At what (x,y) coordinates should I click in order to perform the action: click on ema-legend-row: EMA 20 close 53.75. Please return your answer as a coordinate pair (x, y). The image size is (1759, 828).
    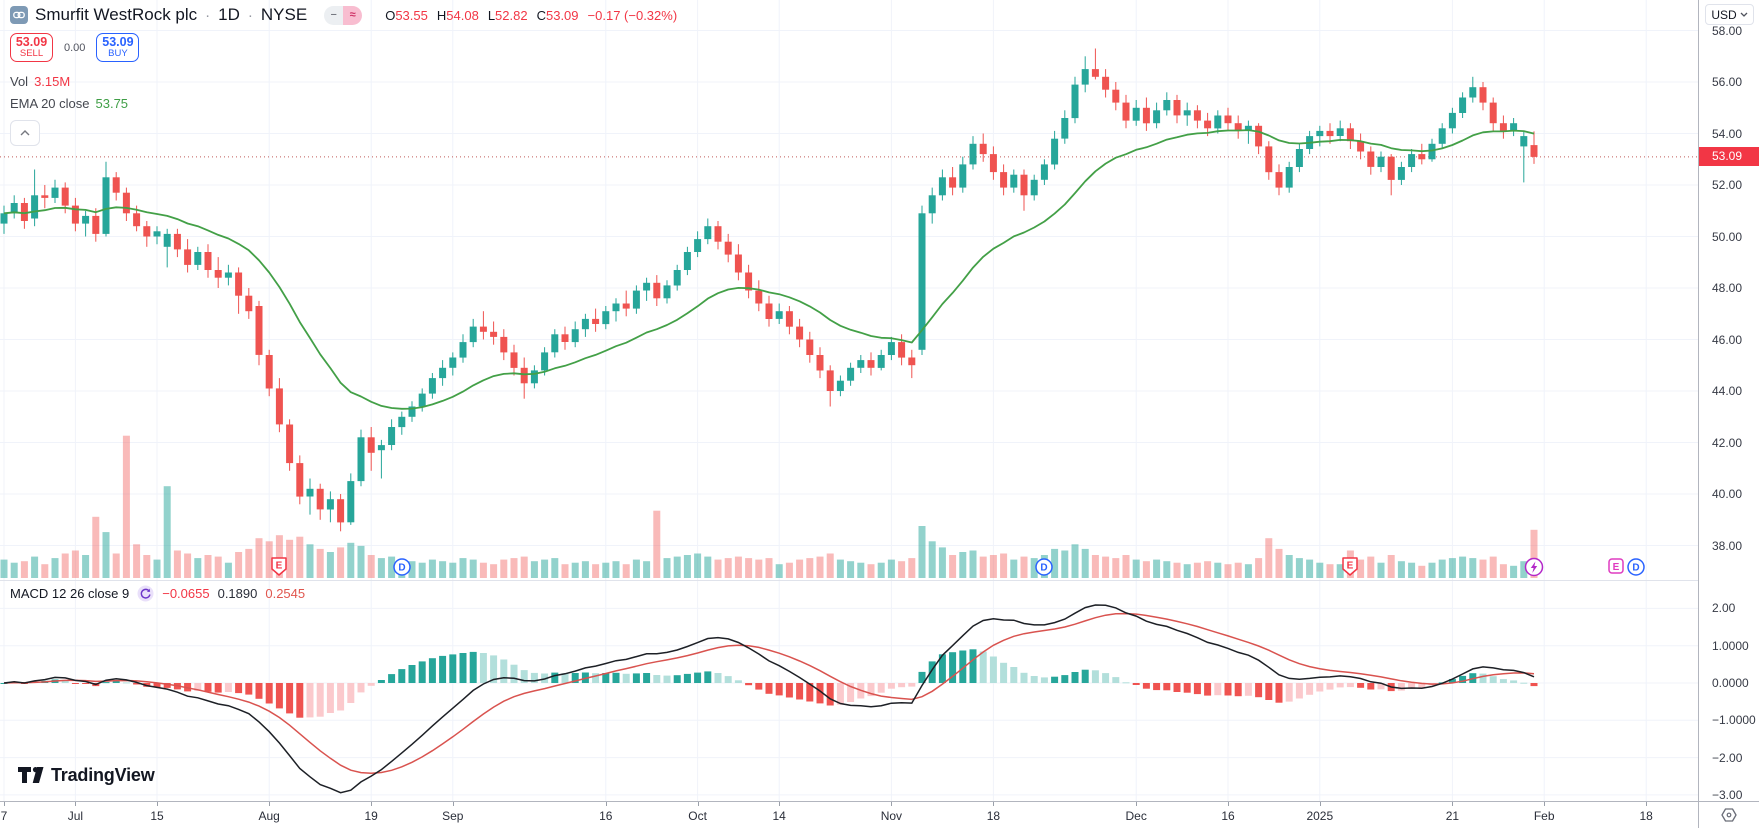
    Looking at the image, I should click on (343, 103).